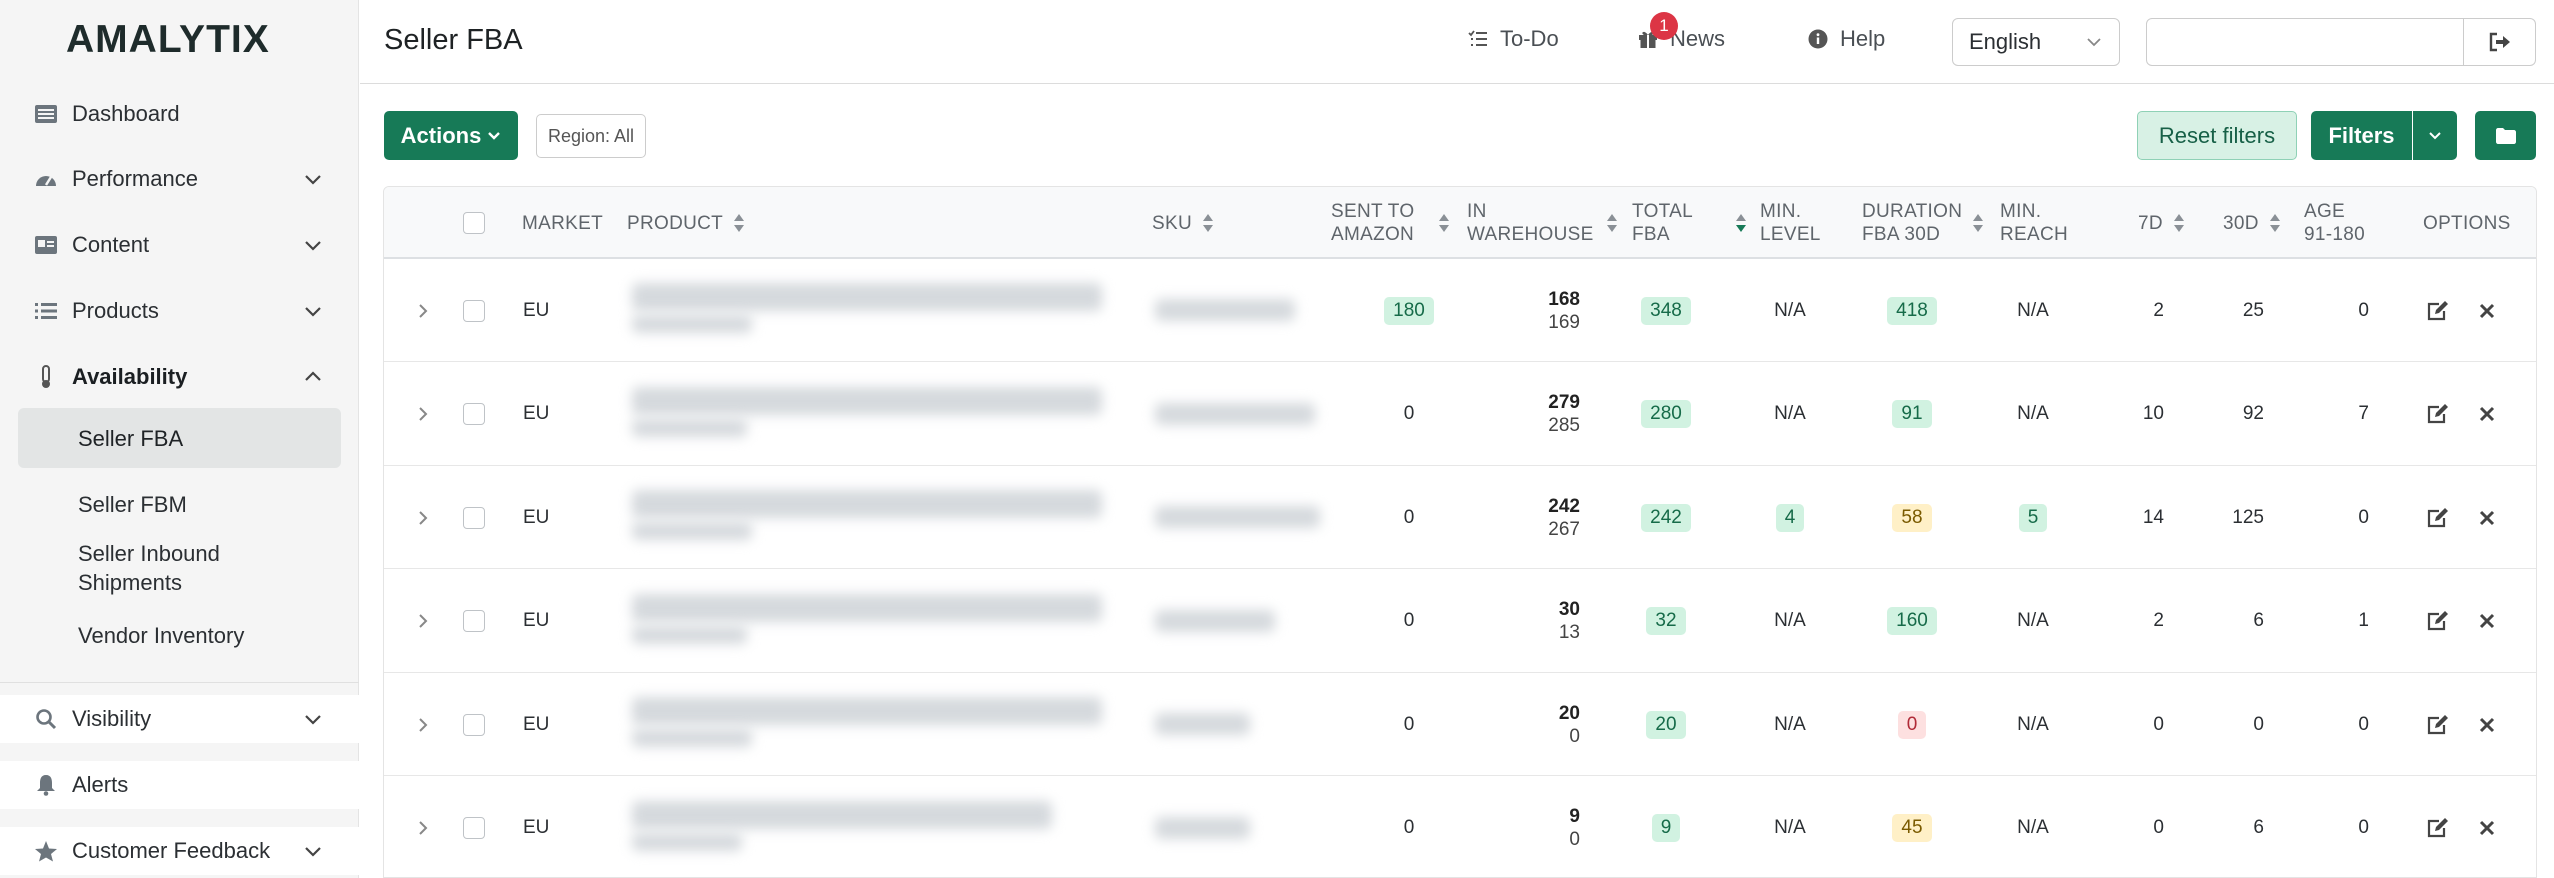 The height and width of the screenshot is (878, 2554). I want to click on sidebar-subitem-seller-inbound-shipments: Seller Inbound Shipments, so click(179, 569).